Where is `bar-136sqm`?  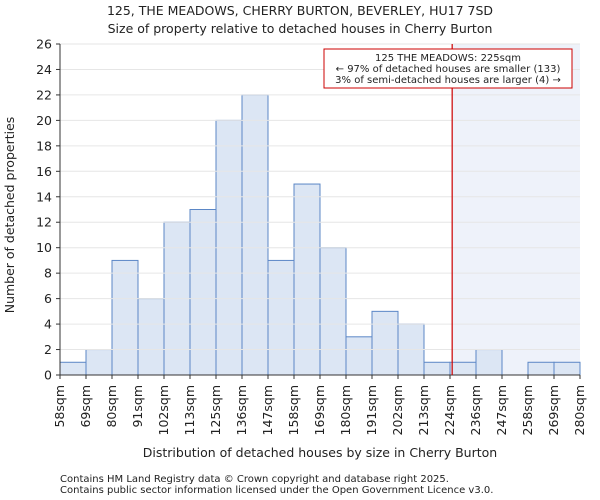
bar-136sqm is located at coordinates (255, 235).